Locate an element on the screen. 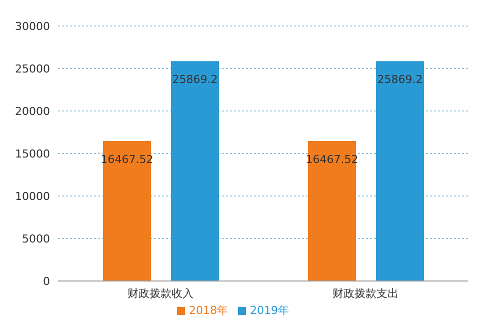 The width and height of the screenshot is (486, 326). y-tick-label: 10000 is located at coordinates (32, 196).